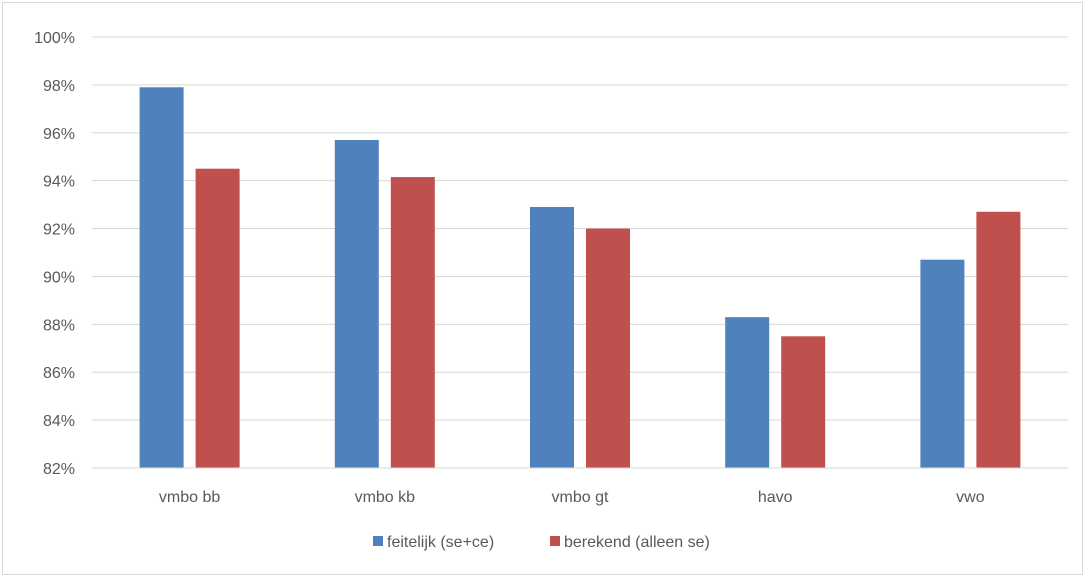 The height and width of the screenshot is (579, 1087). Describe the element at coordinates (59, 373) in the screenshot. I see `y-tick-label: 86%` at that location.